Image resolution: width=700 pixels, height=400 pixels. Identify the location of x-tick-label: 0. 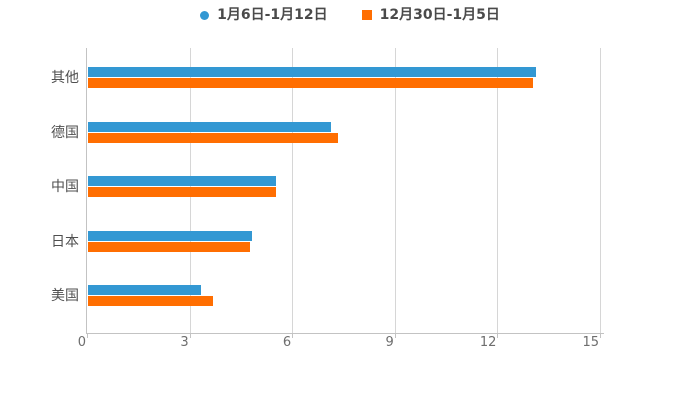
(81, 342).